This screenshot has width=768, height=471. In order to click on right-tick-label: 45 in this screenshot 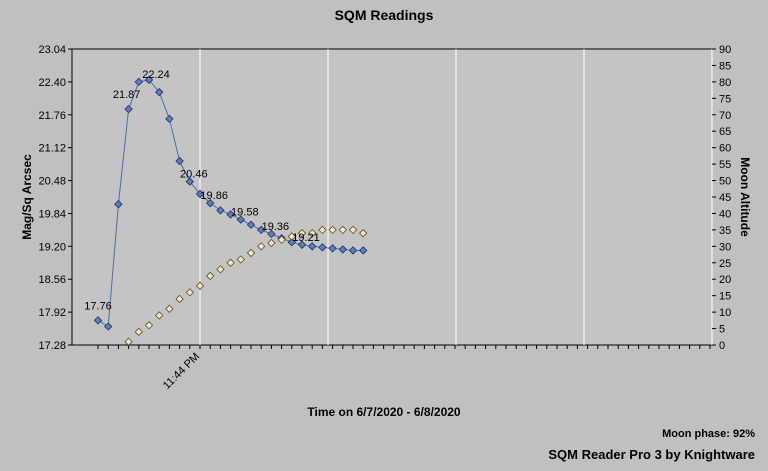, I will do `click(725, 198)`.